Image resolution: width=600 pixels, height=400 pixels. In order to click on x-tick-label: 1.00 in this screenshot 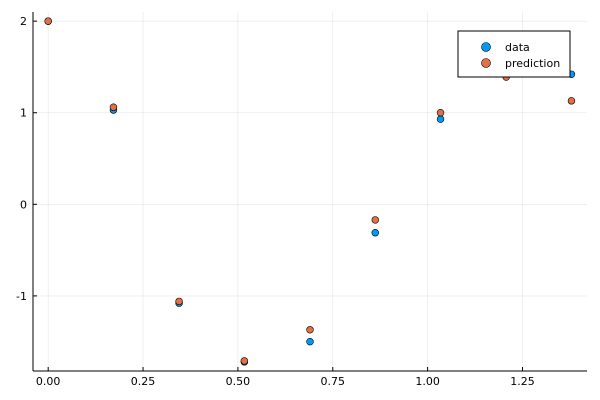, I will do `click(427, 381)`.